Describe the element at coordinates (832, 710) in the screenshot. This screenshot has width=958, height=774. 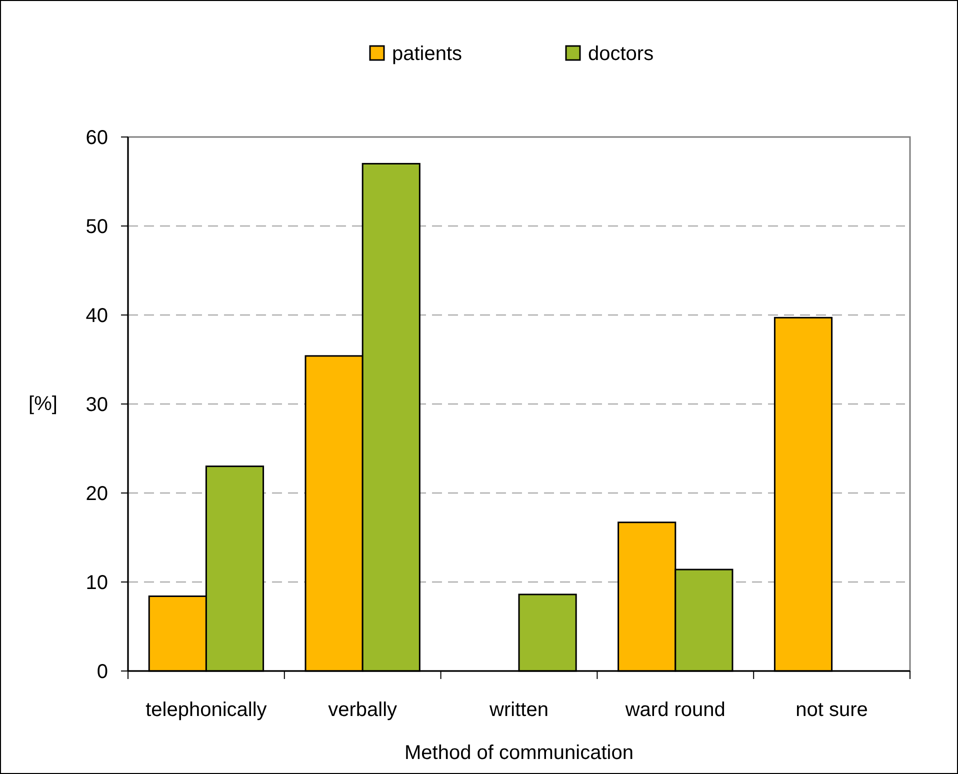
I see `x-tick-label: not sure` at that location.